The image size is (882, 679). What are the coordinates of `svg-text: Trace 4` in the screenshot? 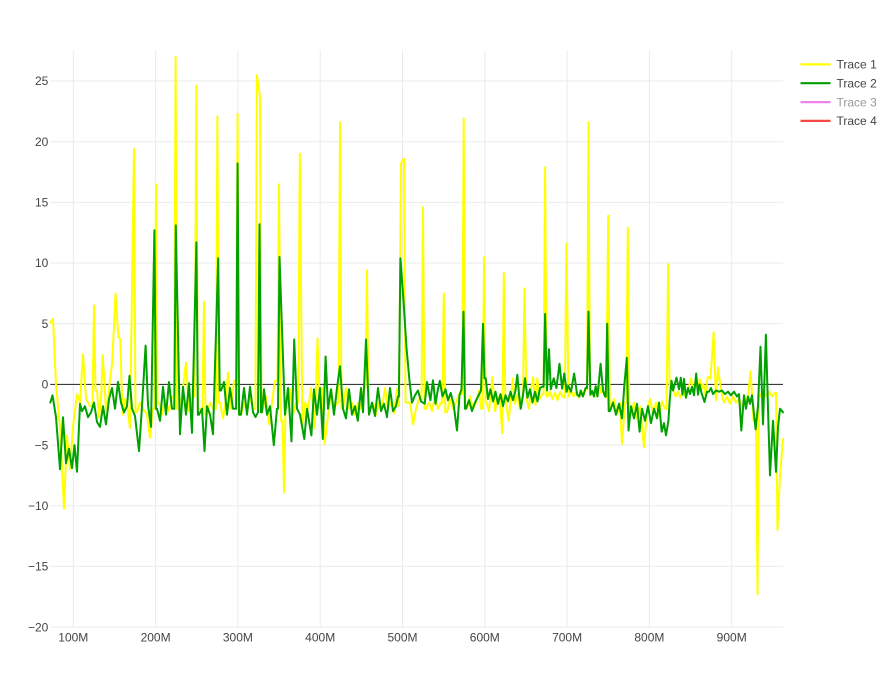 It's located at (857, 121).